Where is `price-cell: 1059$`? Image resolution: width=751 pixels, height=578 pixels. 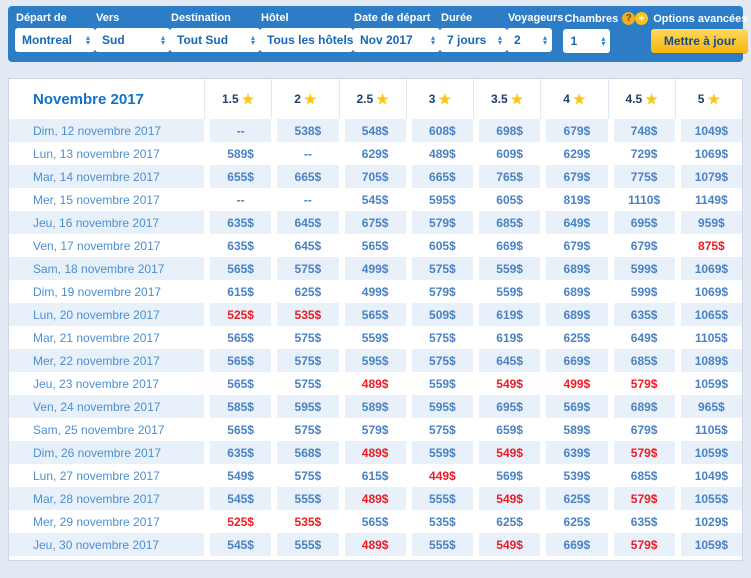 price-cell: 1059$ is located at coordinates (708, 383).